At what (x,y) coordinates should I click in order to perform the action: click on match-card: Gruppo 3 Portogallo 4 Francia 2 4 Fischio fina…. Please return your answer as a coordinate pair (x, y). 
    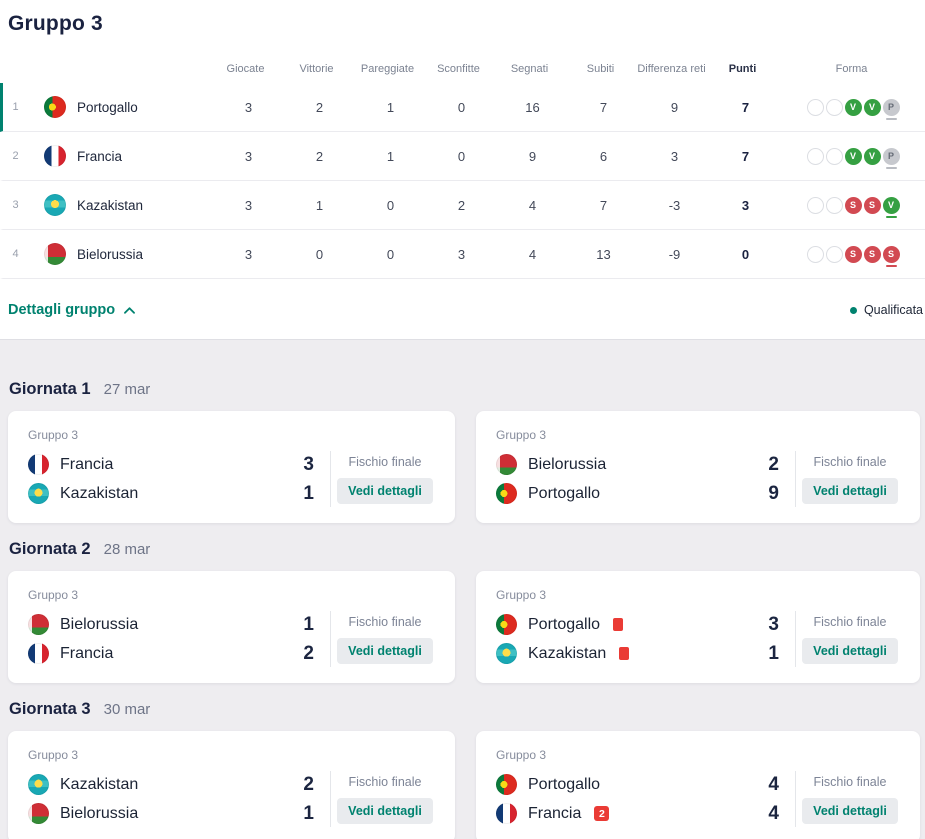
    Looking at the image, I should click on (698, 785).